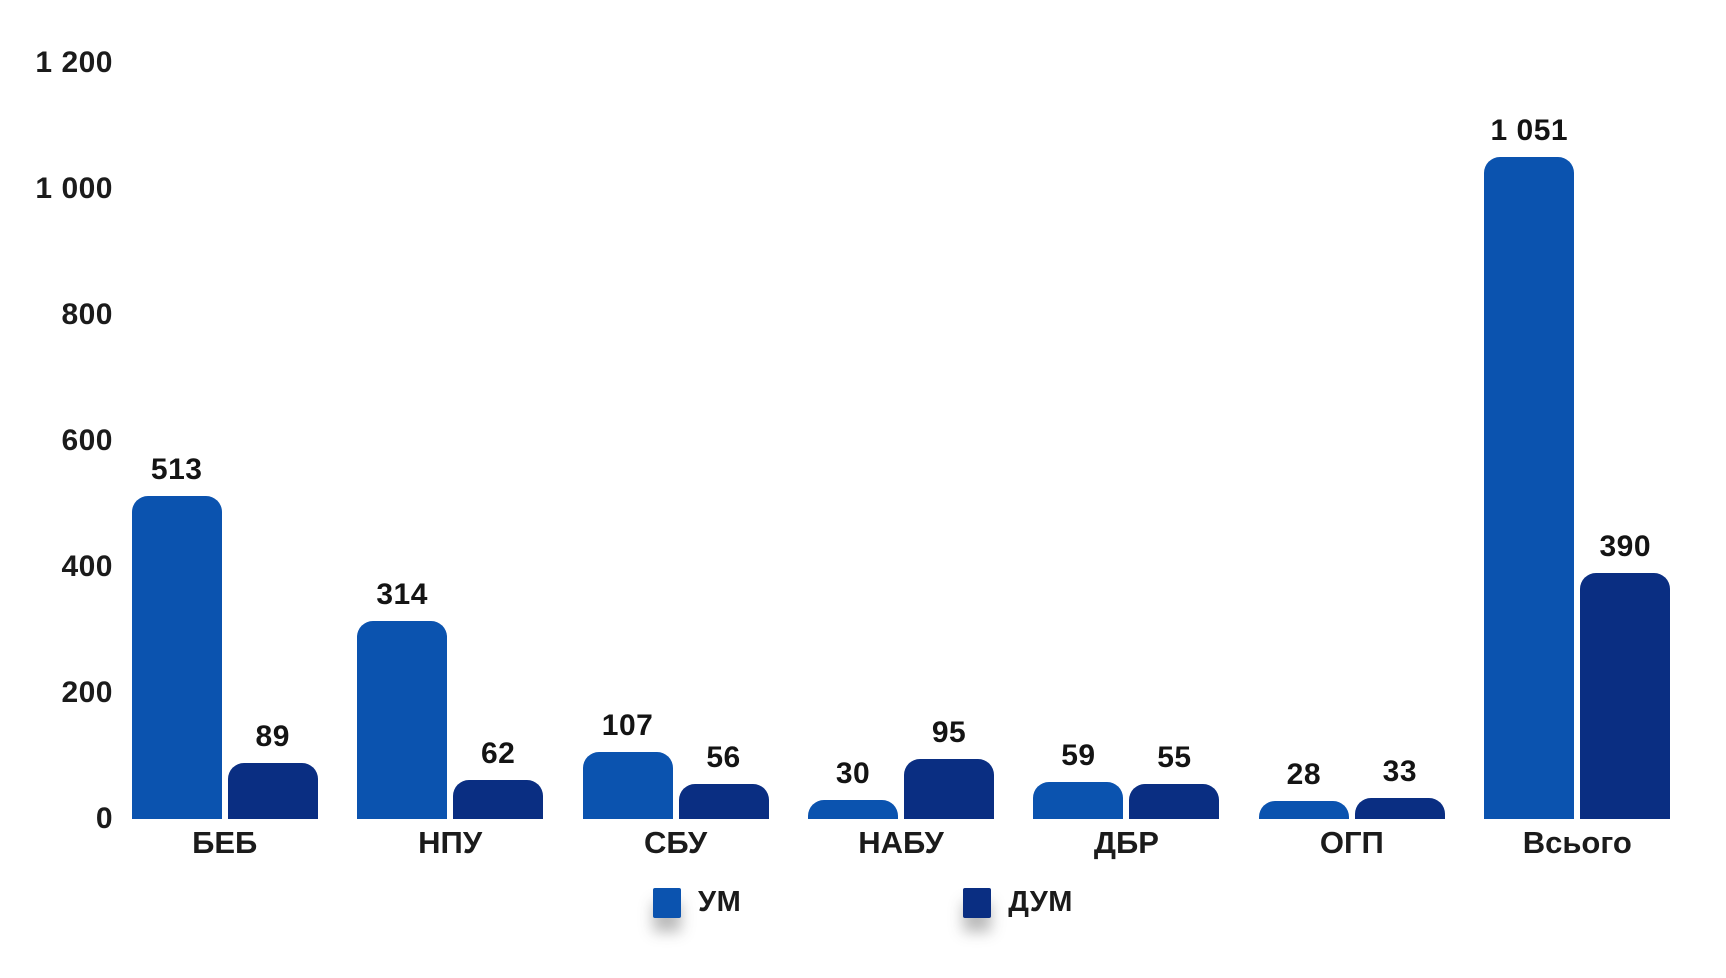 The width and height of the screenshot is (1726, 978). What do you see at coordinates (176, 657) in the screenshot?
I see `bar-УМ-БЕБ` at bounding box center [176, 657].